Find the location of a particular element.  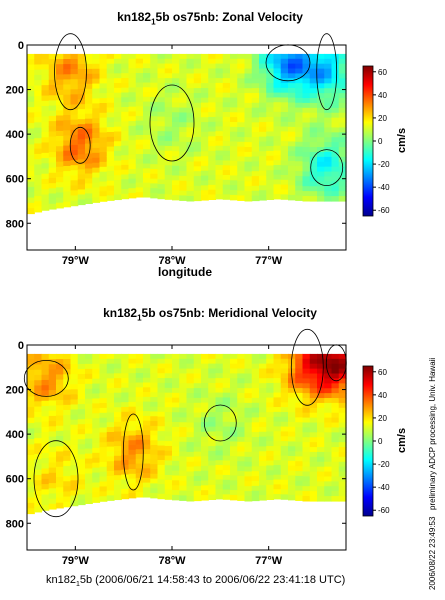

y-tick-label: 200 is located at coordinates (15, 391).